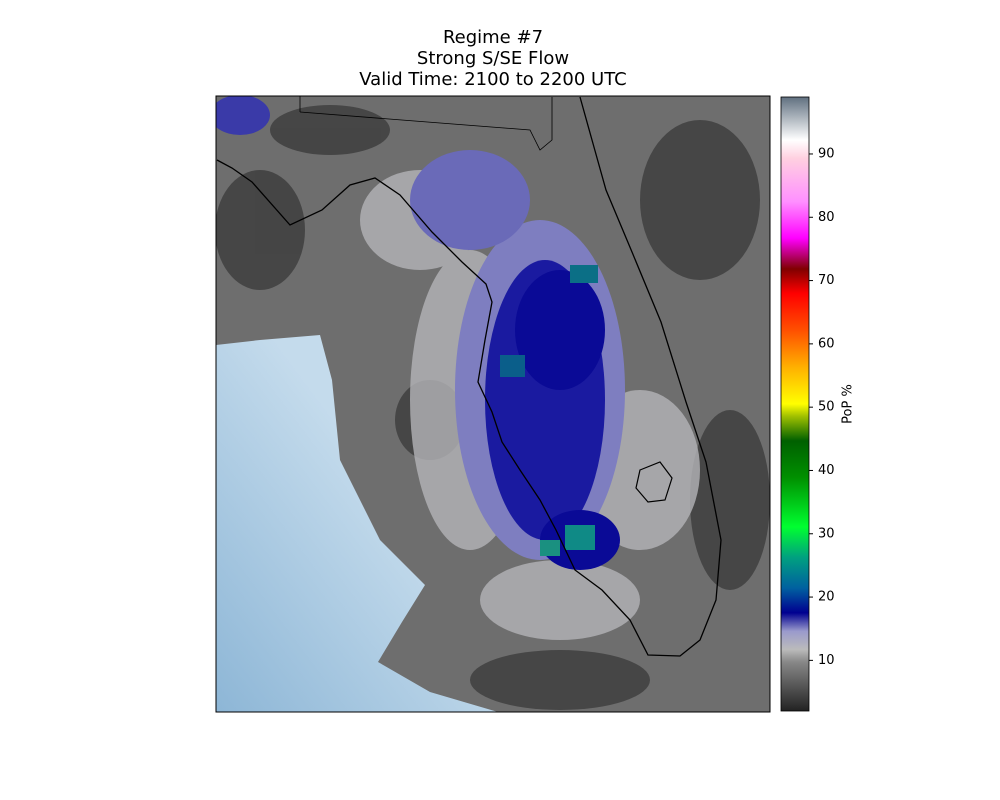 This screenshot has height=800, width=1000. Describe the element at coordinates (848, 404) in the screenshot. I see `colorbar-label: PoP %` at that location.